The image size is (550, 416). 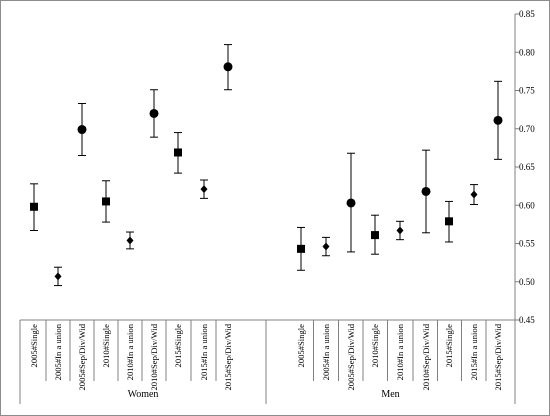 What do you see at coordinates (527, 282) in the screenshot?
I see `y-tick-label: 0.50` at bounding box center [527, 282].